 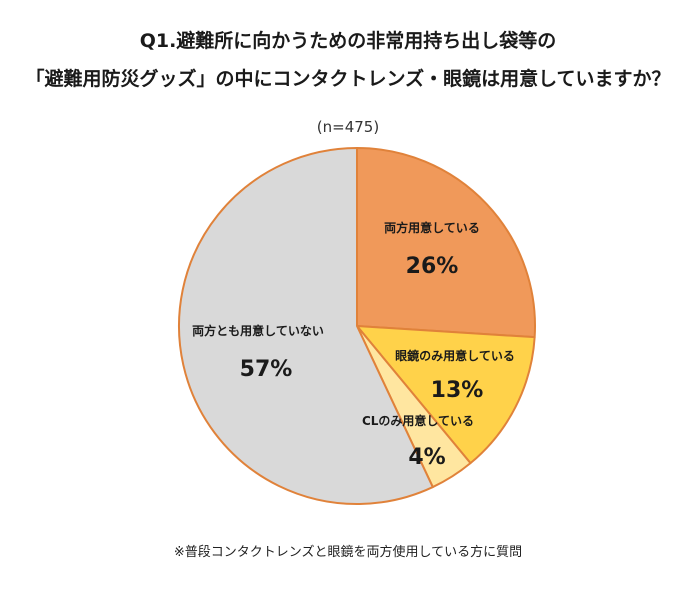 What do you see at coordinates (348, 552) in the screenshot?
I see `footnote: ※普段コンタクトレンズと眼鏡を両方使用している方に質問` at bounding box center [348, 552].